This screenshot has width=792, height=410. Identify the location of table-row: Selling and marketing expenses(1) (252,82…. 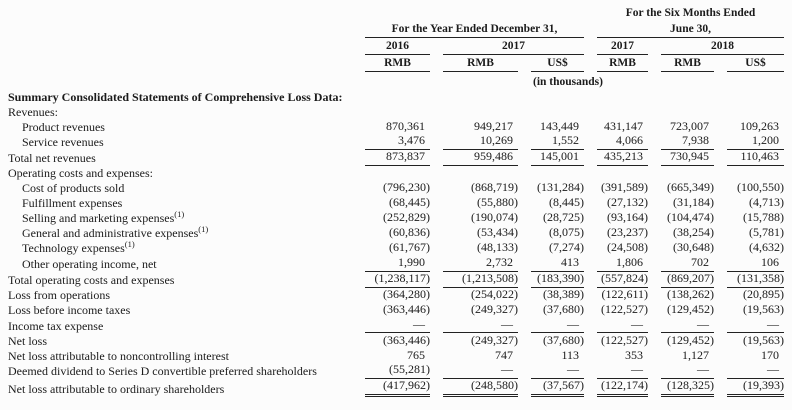
(392, 218).